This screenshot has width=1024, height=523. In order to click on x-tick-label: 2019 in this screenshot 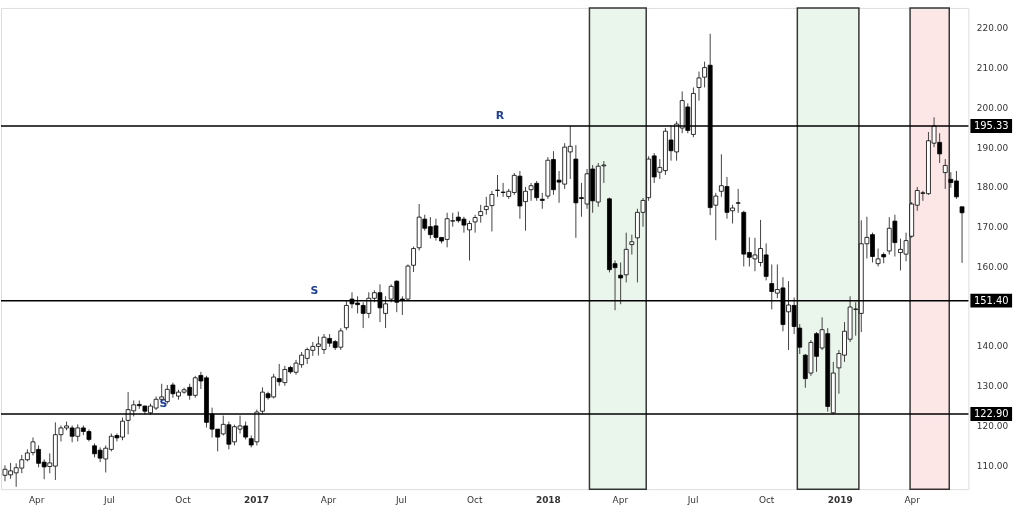, I will do `click(840, 499)`.